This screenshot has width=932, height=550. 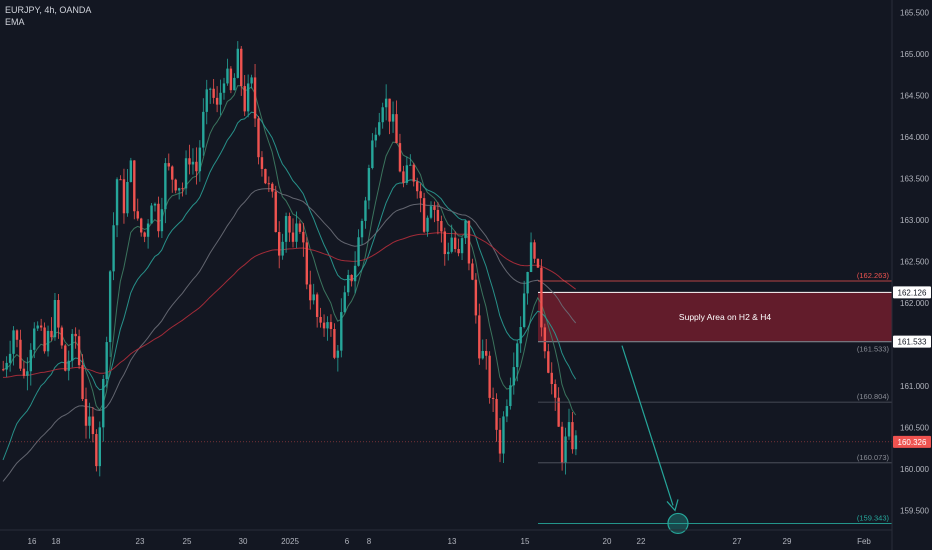 What do you see at coordinates (369, 541) in the screenshot?
I see `x-tick-label: 8` at bounding box center [369, 541].